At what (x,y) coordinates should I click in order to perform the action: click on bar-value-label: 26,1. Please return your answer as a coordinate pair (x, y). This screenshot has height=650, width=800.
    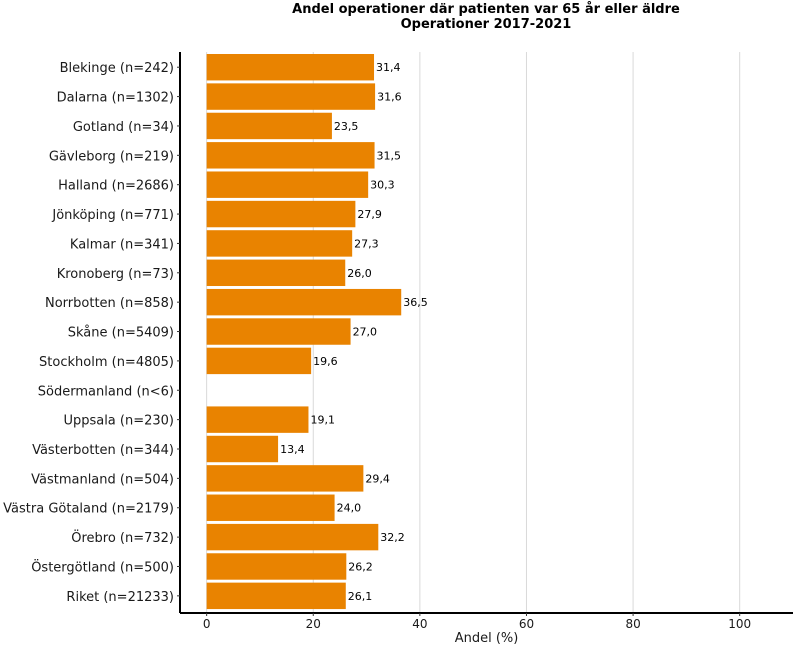
    Looking at the image, I should click on (360, 596).